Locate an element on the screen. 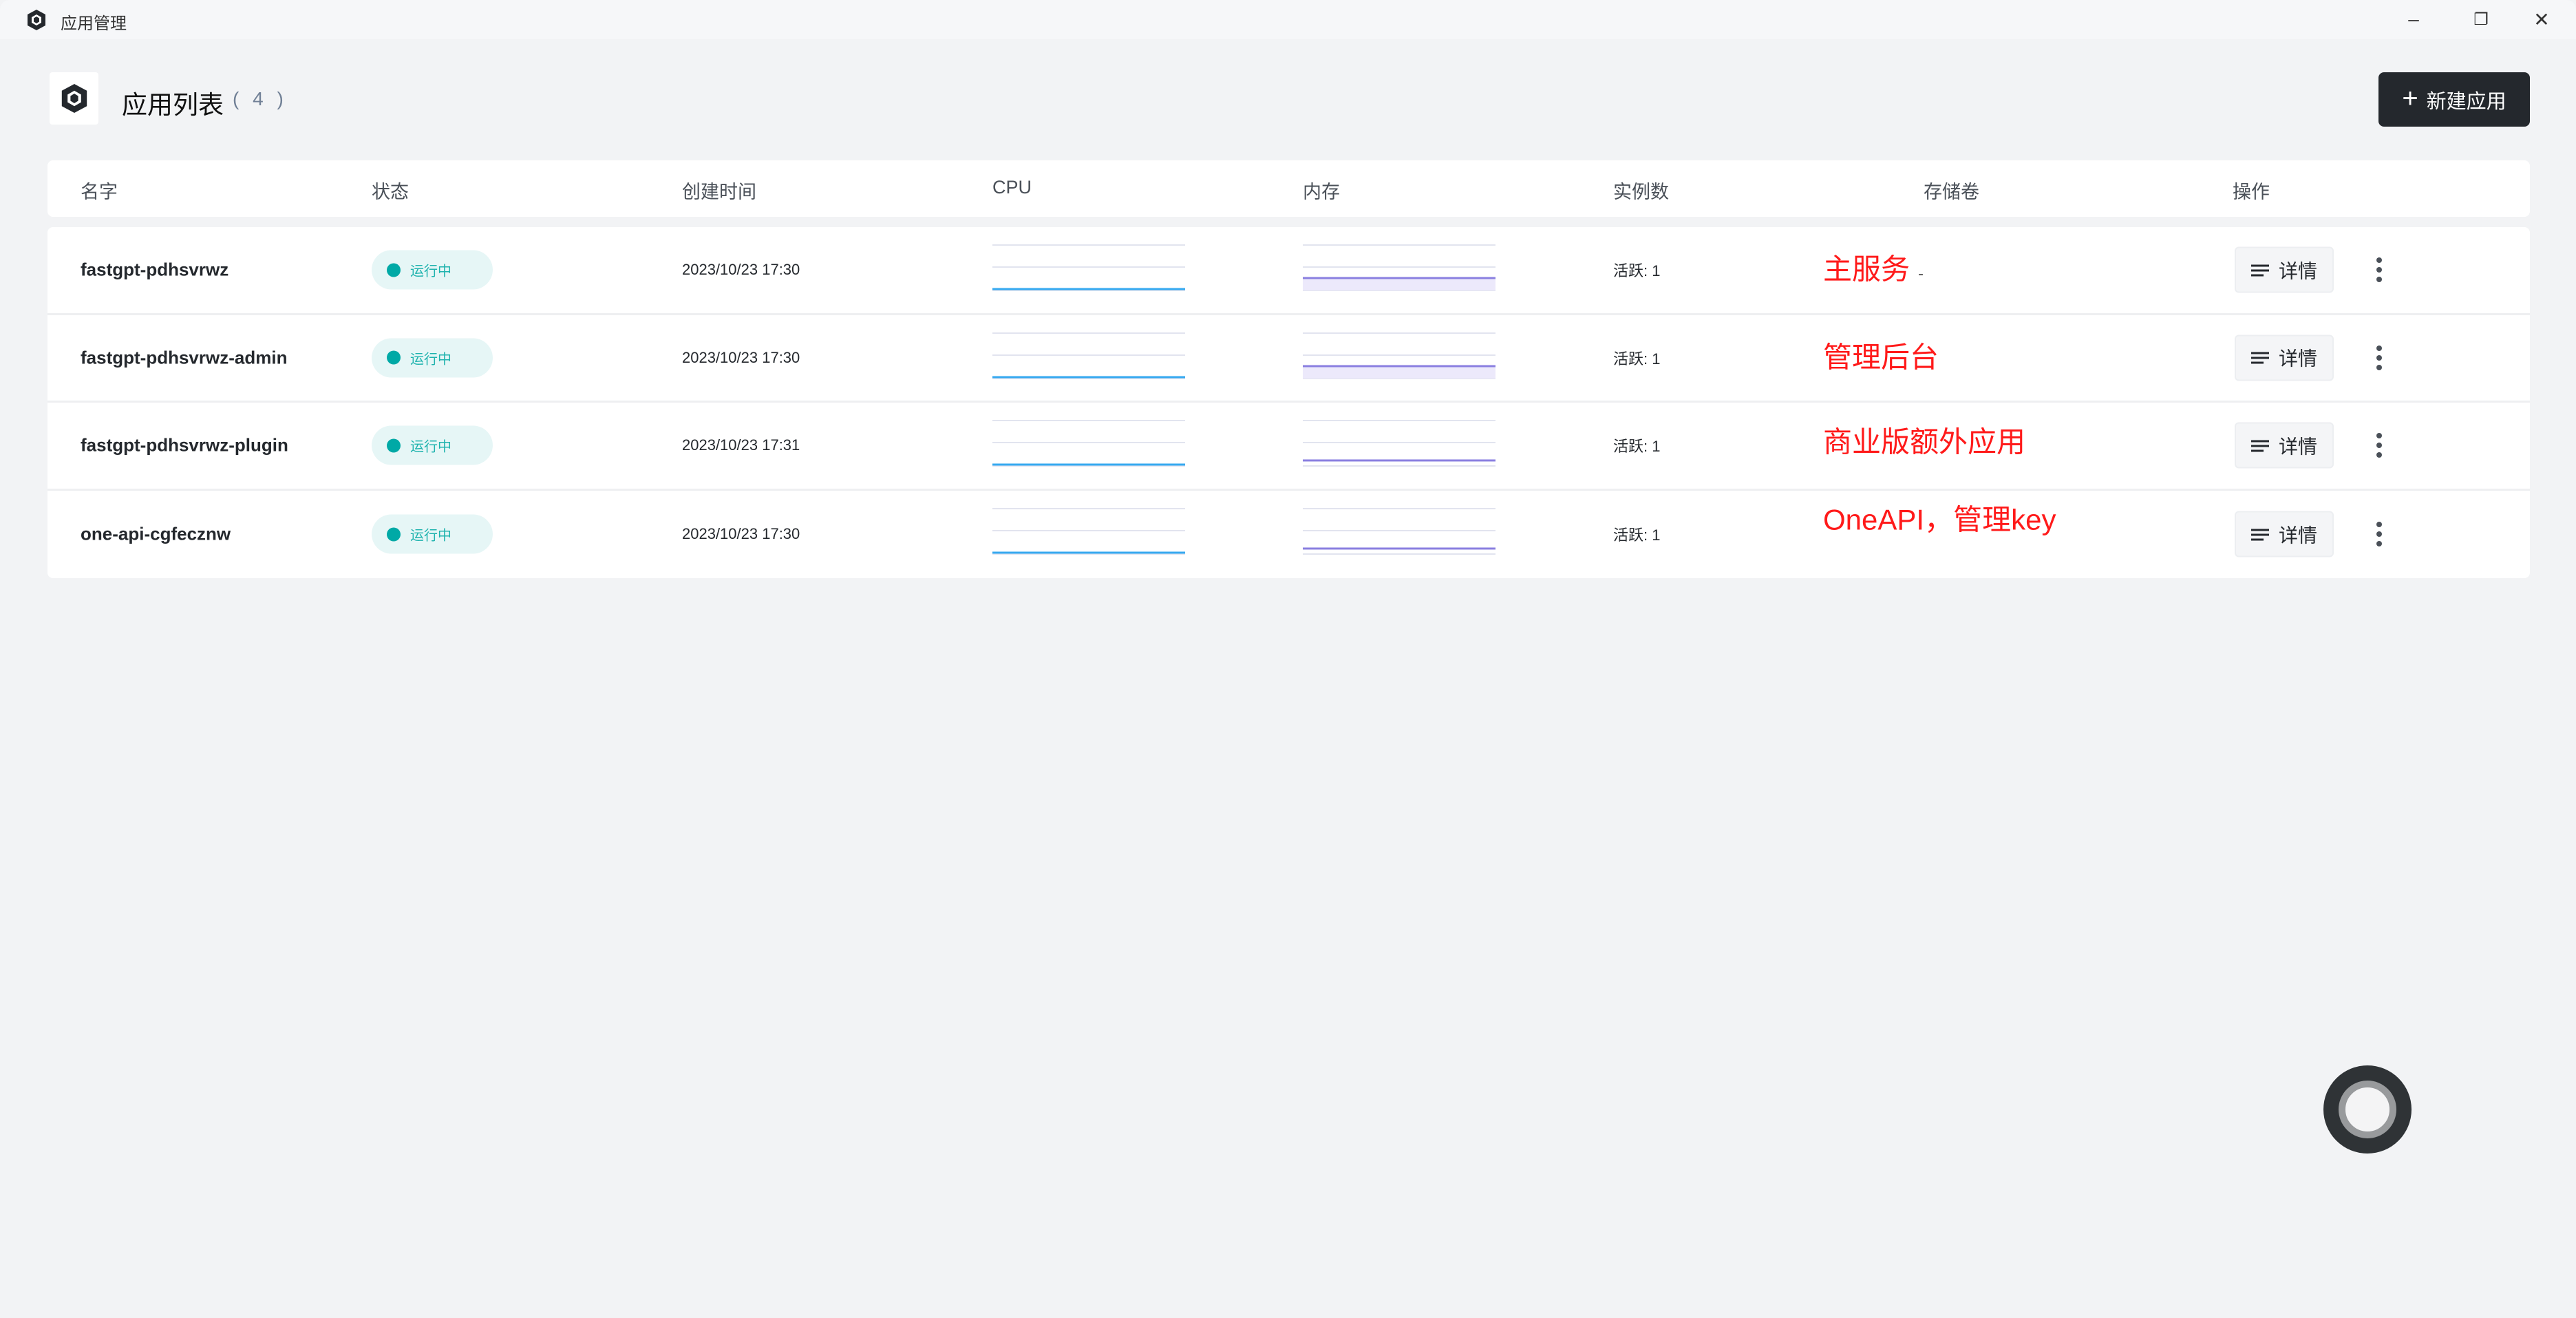 This screenshot has width=2576, height=1318. restore-icon: ❐ is located at coordinates (2481, 19).